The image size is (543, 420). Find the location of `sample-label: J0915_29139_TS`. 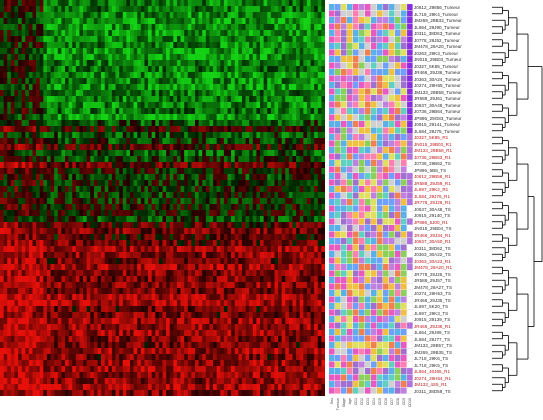

sample-label: J0915_29139_TS is located at coordinates (432, 319).